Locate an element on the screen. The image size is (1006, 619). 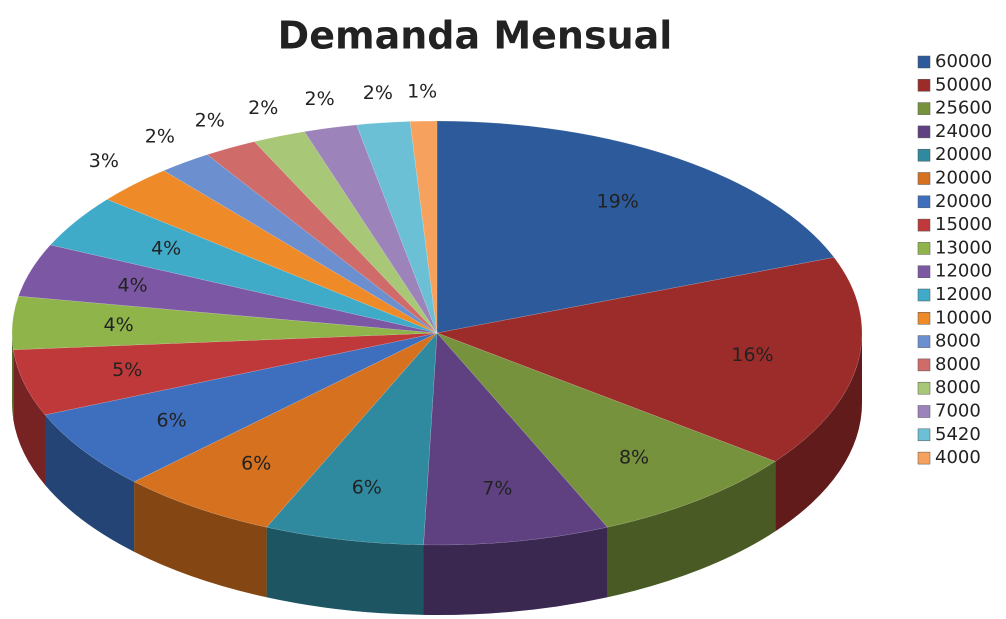
legend-label: 25600 is located at coordinates (963, 108).